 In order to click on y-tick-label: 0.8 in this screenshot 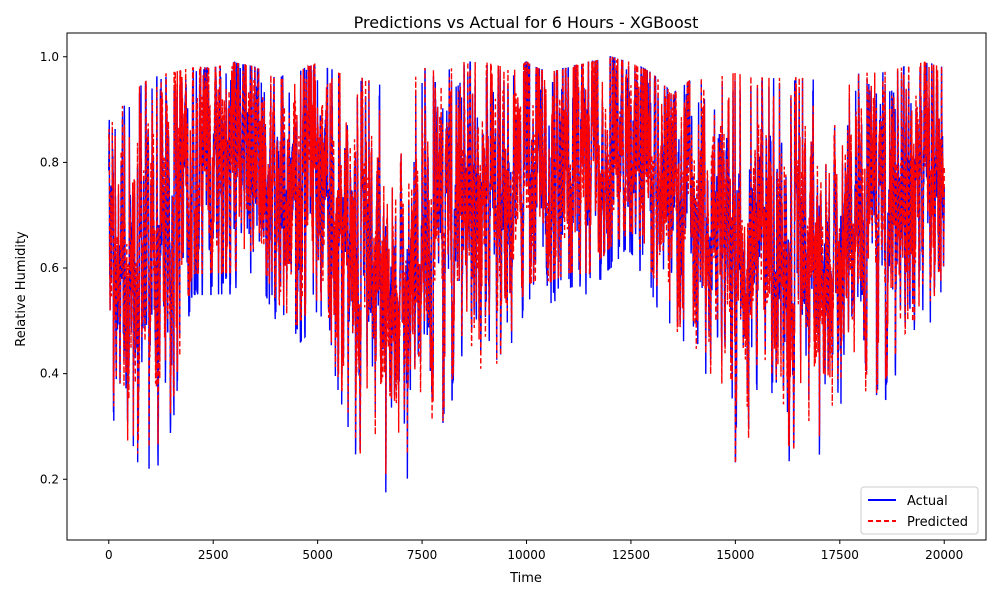, I will do `click(49, 162)`.